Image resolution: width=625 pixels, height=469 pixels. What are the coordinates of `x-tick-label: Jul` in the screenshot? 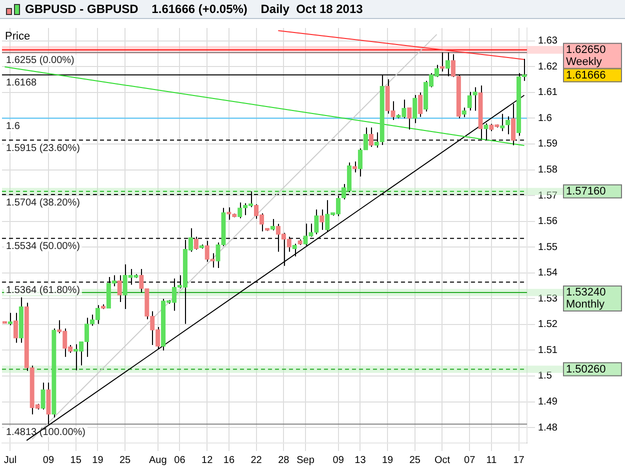 It's located at (10, 460).